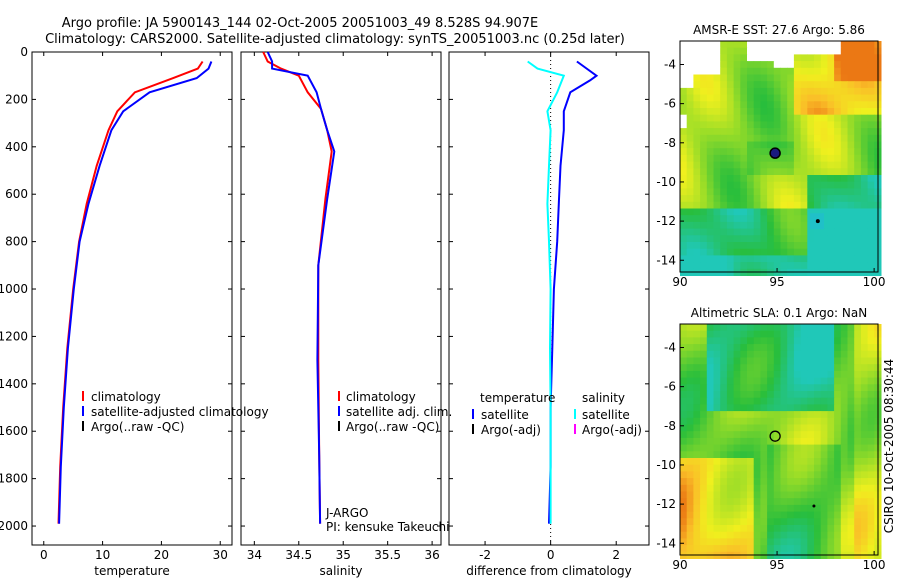  I want to click on x-tick-label: 34, so click(254, 555).